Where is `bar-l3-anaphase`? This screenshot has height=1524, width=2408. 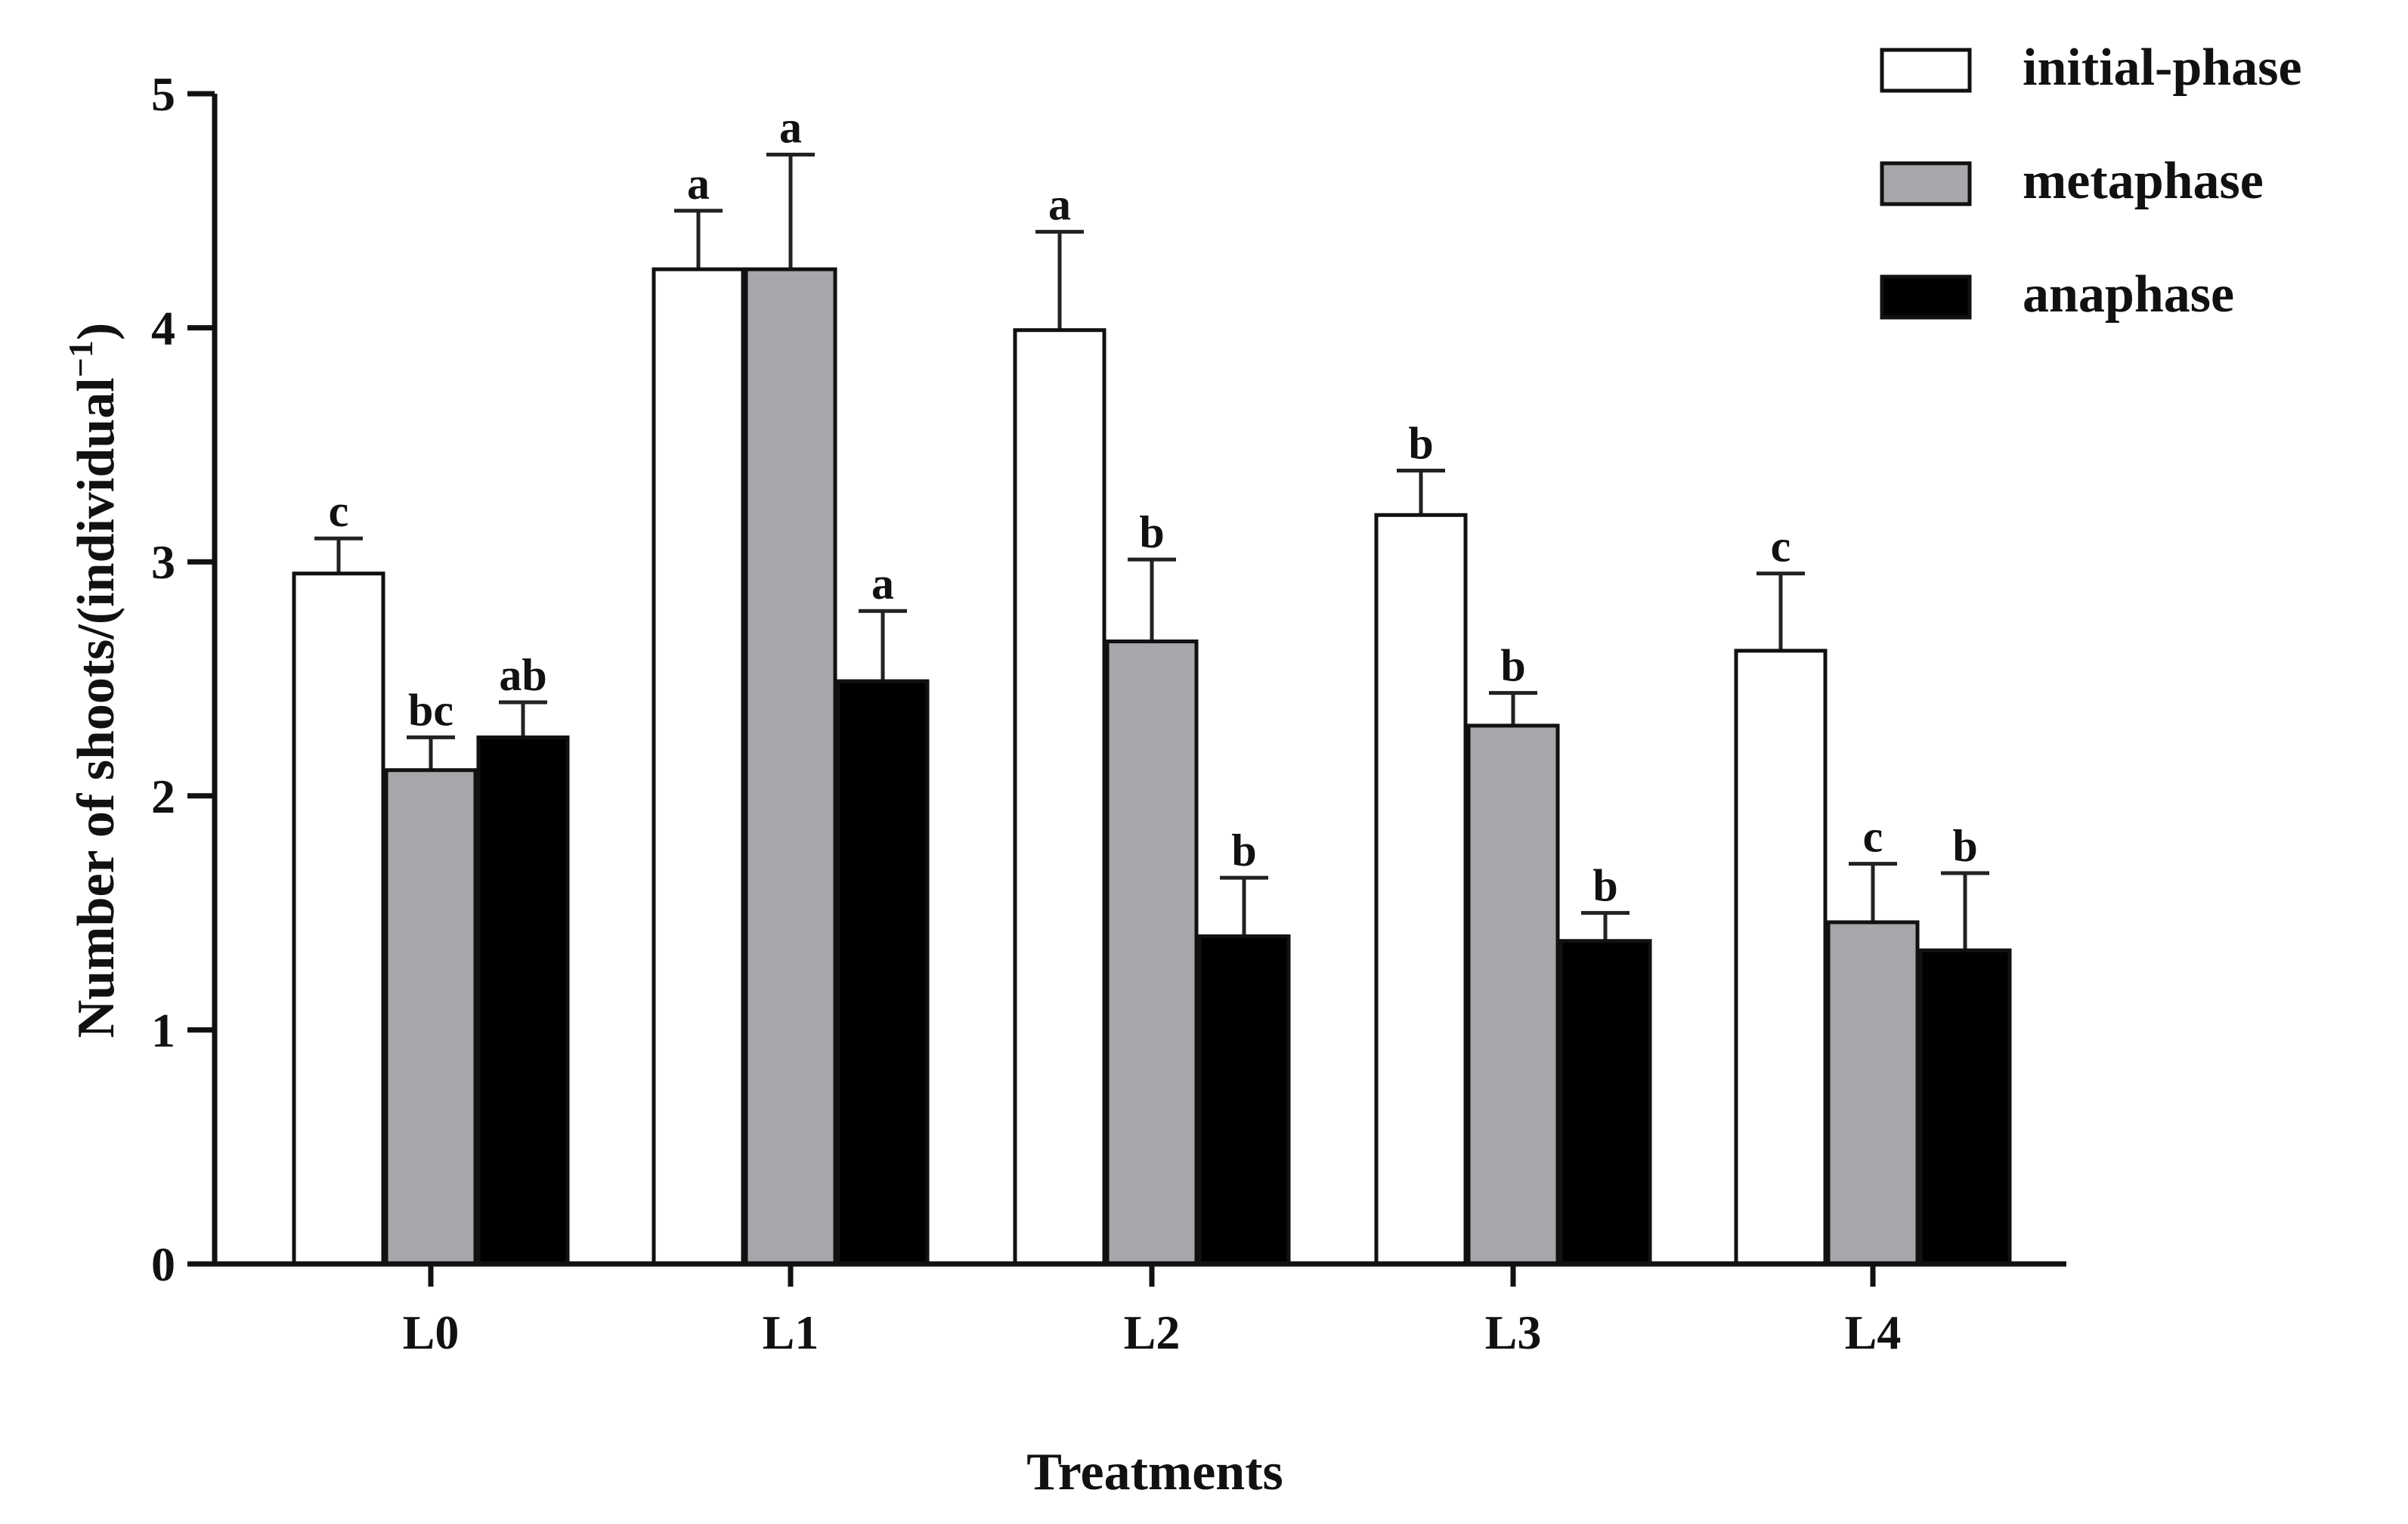
bar-l3-anaphase is located at coordinates (1605, 1102).